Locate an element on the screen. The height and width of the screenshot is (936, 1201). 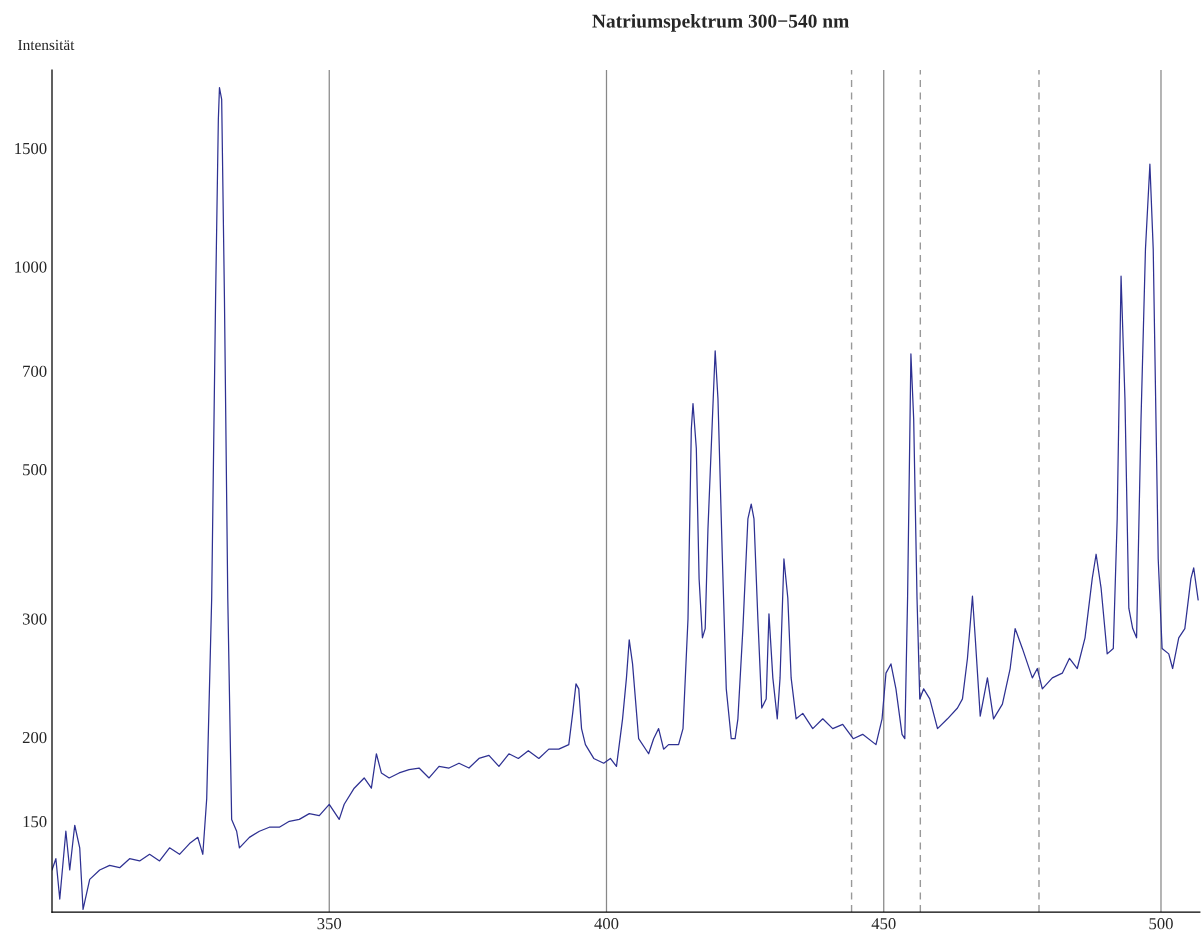
x-tick-label: 350 is located at coordinates (329, 924).